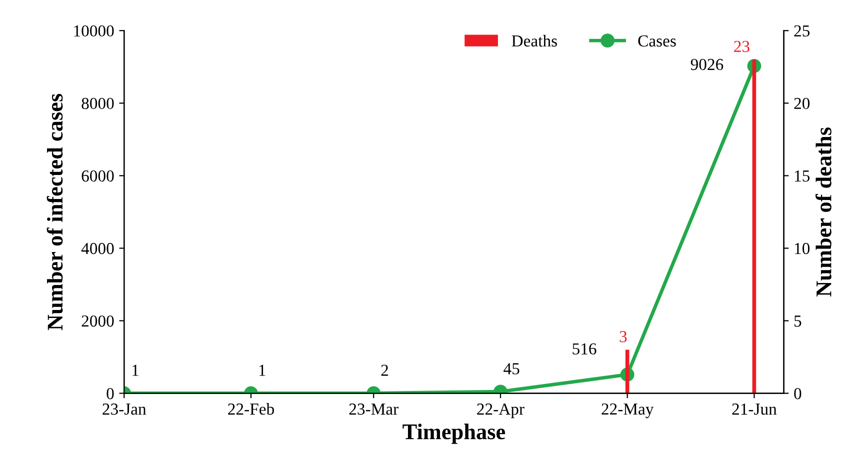 This screenshot has height=471, width=868. Describe the element at coordinates (54, 212) in the screenshot. I see `y-axis-title: Number of infected cases` at that location.